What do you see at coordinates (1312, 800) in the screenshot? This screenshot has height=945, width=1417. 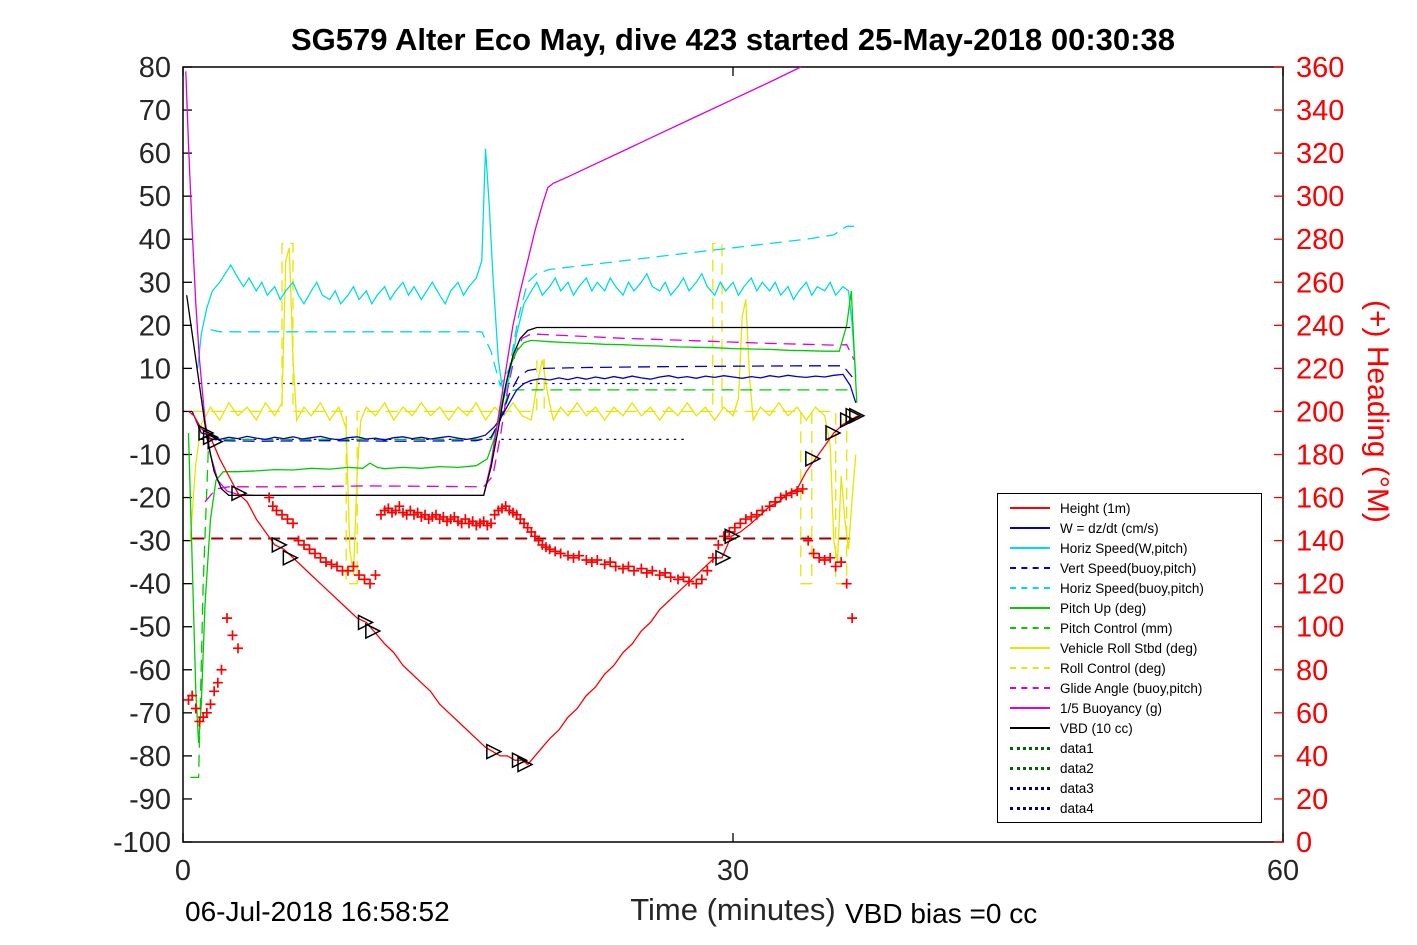 I see `y-right-tick-label: 20` at bounding box center [1312, 800].